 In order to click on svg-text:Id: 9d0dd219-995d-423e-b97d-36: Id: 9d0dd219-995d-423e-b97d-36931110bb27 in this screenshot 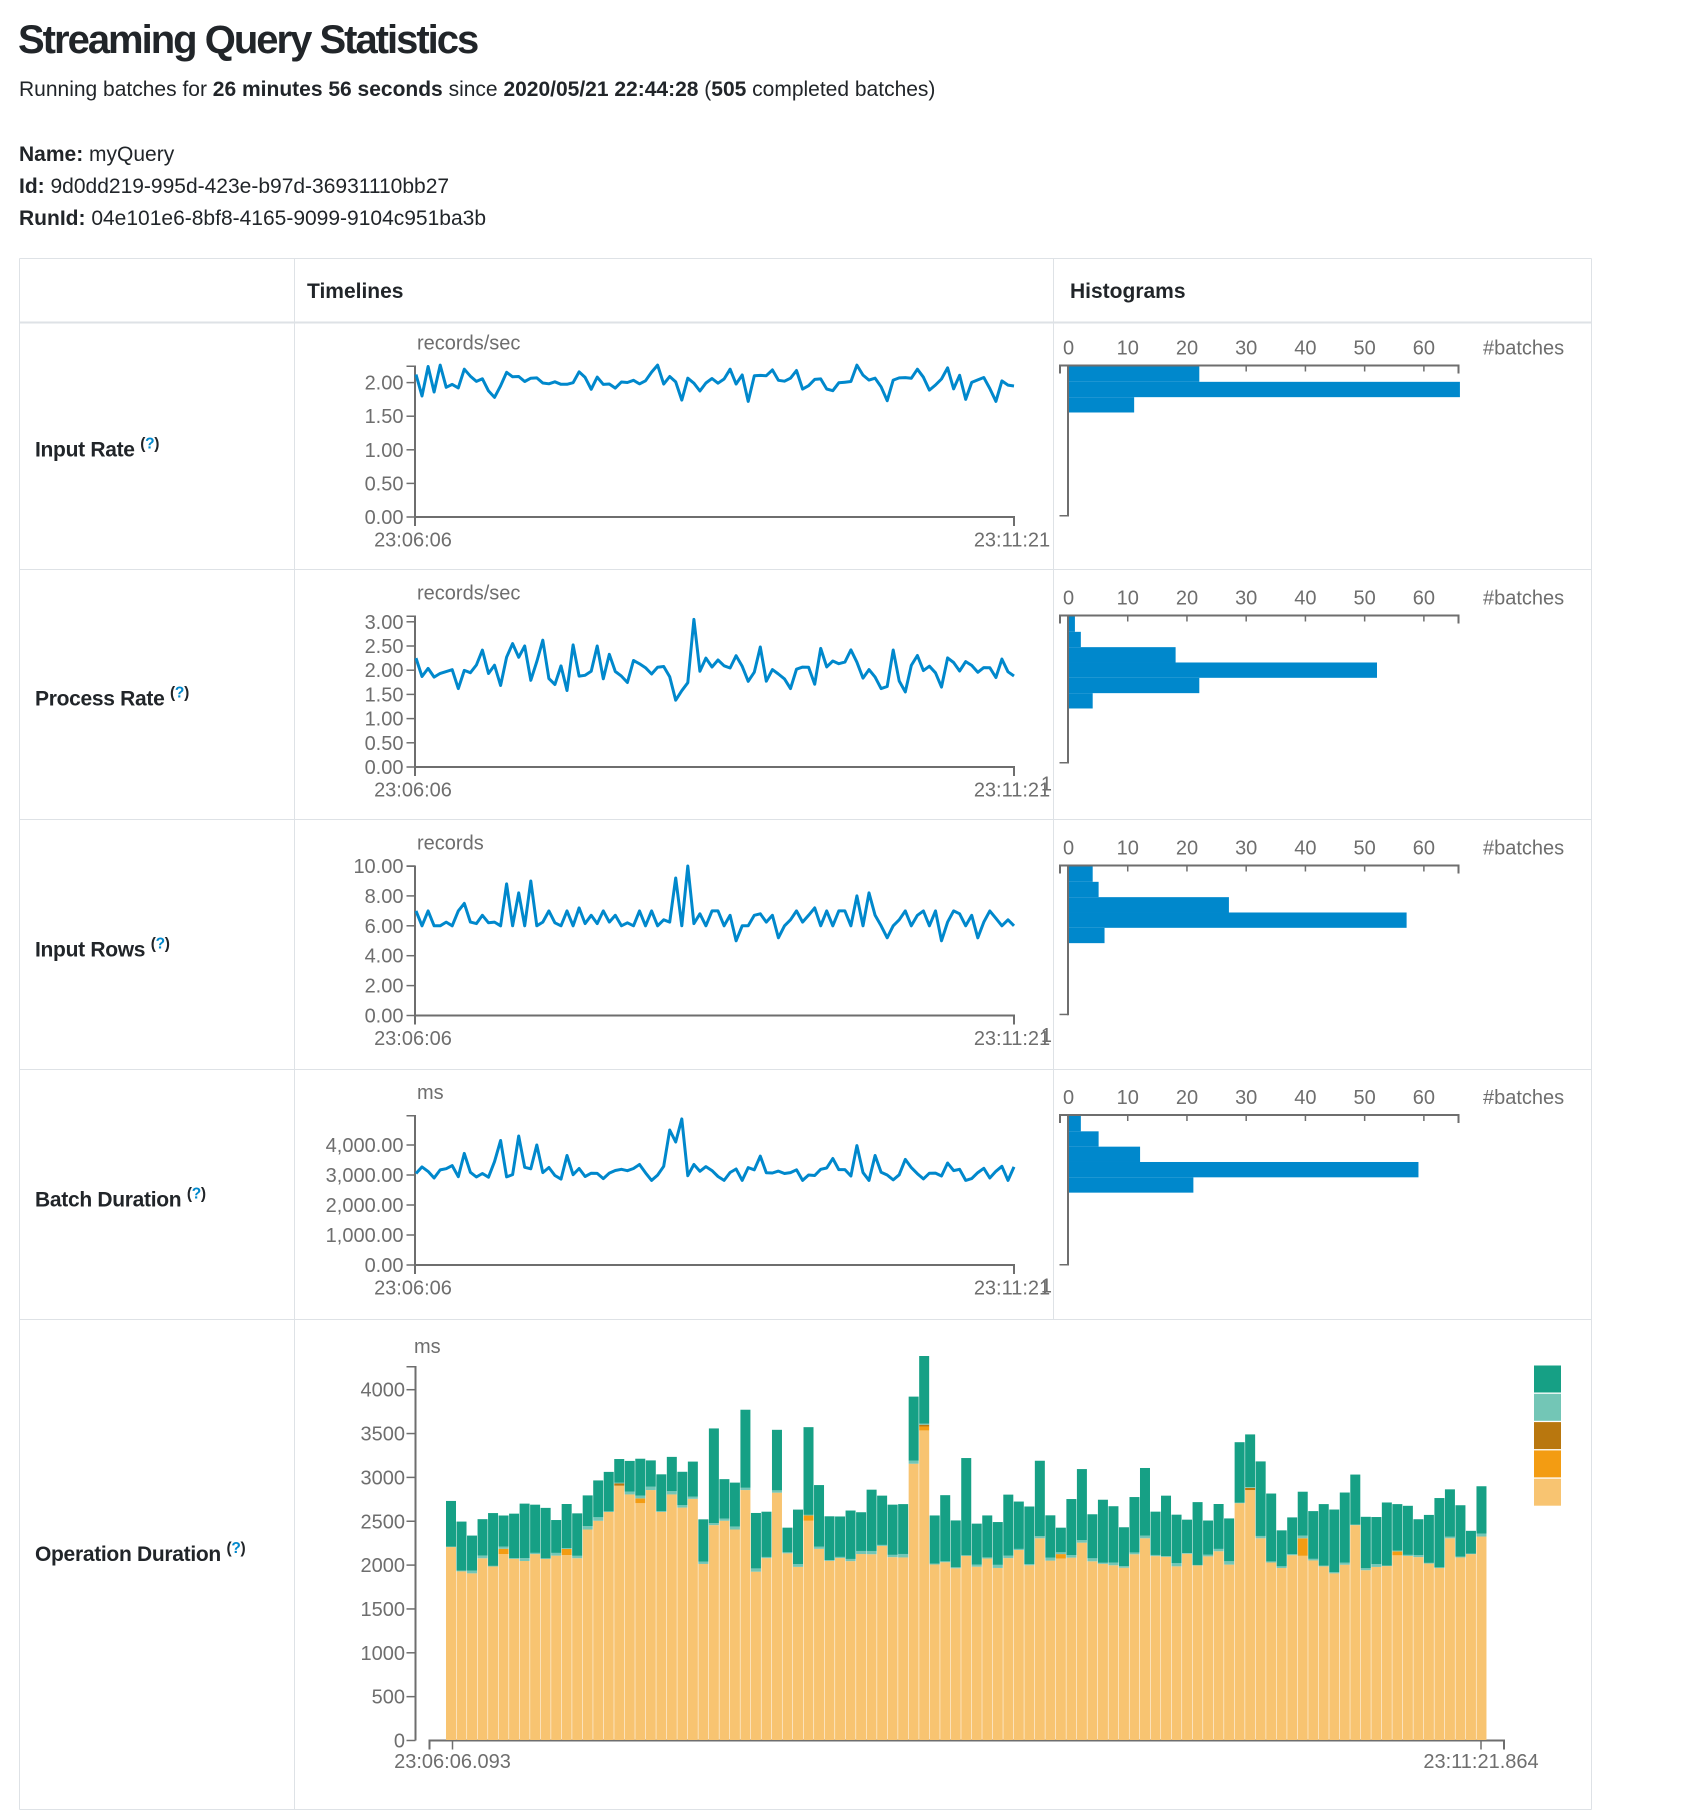, I will do `click(234, 186)`.